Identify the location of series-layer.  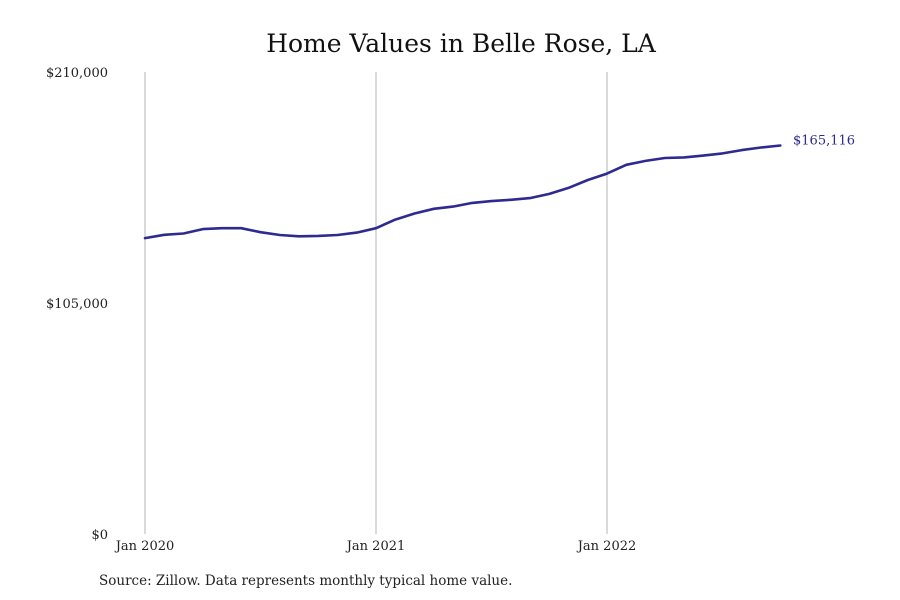
(462, 192).